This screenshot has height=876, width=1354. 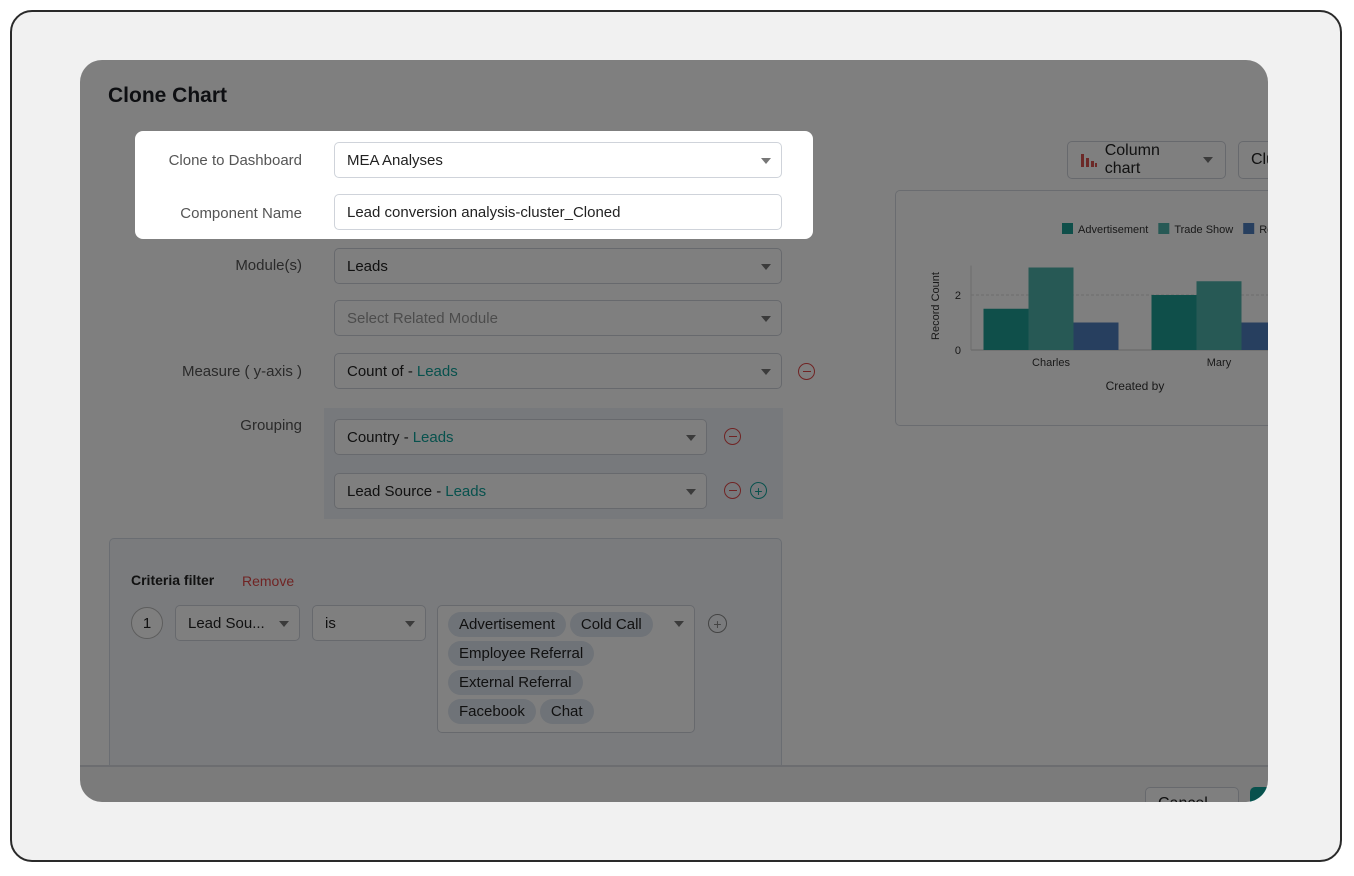 What do you see at coordinates (558, 266) in the screenshot?
I see `modules-select: Leads` at bounding box center [558, 266].